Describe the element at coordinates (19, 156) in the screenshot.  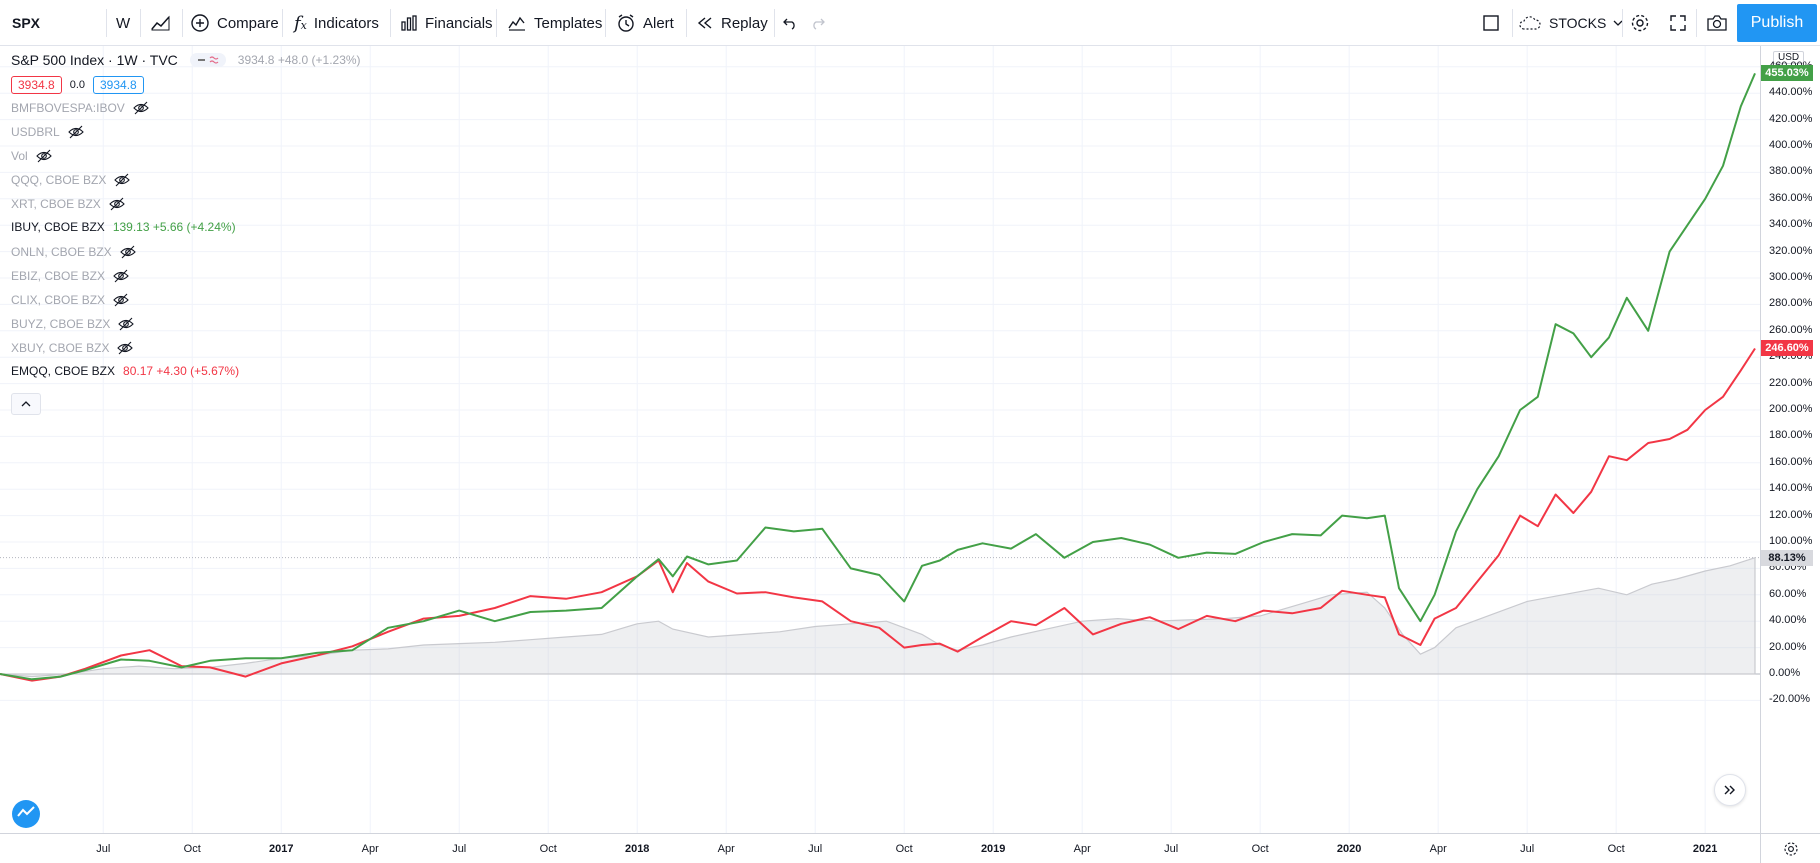
I see `study-legend-name: Vol` at that location.